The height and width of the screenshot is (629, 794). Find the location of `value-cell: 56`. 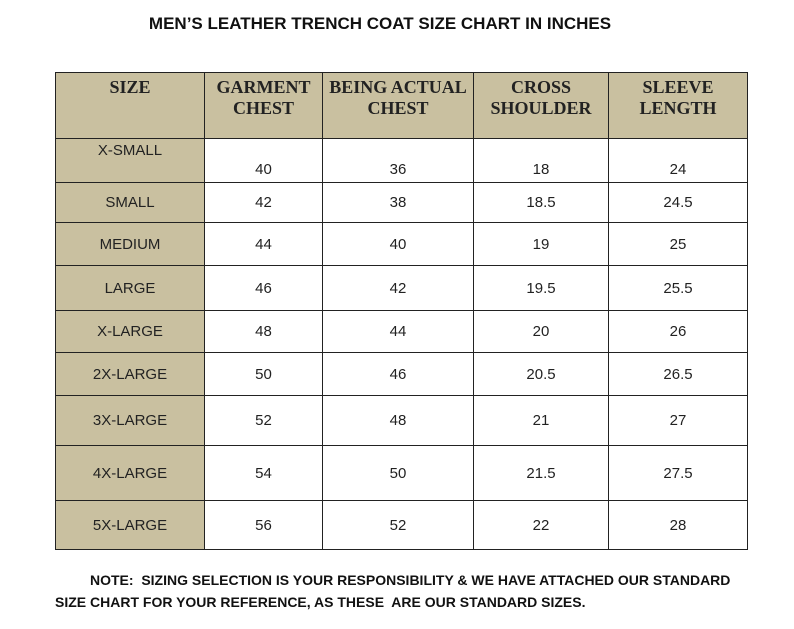

value-cell: 56 is located at coordinates (263, 525).